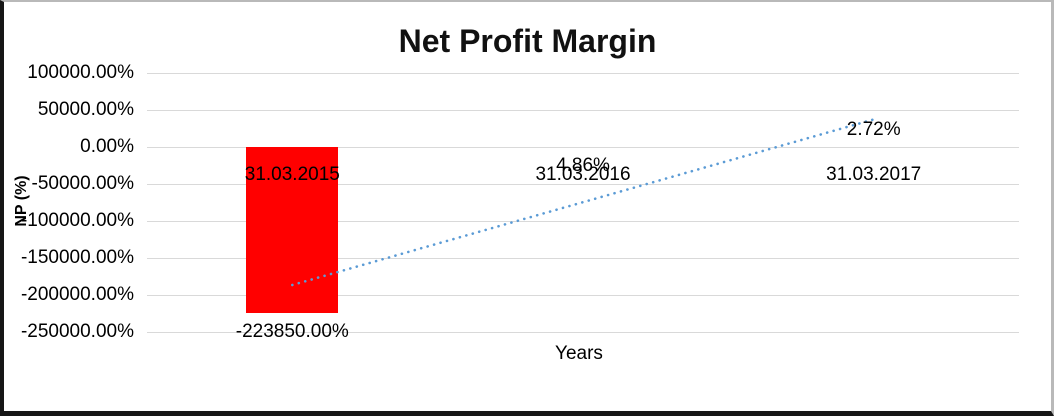  Describe the element at coordinates (77, 220) in the screenshot. I see `y-tick-label: -100000.00%` at that location.